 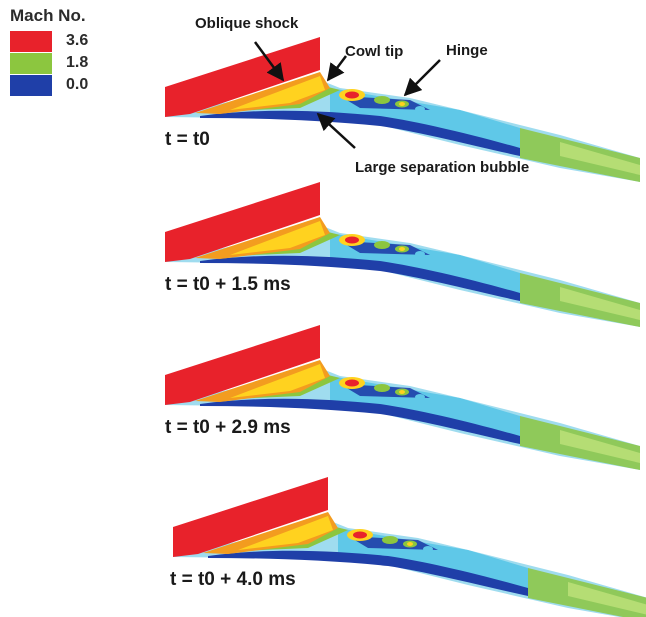 I want to click on legend-value: 1.8, so click(x=77, y=62).